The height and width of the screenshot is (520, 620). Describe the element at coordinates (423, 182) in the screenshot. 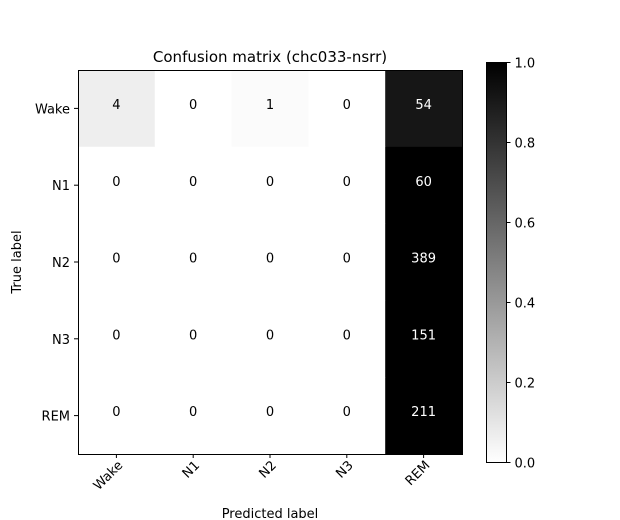

I see `cell-value-label: 60` at that location.